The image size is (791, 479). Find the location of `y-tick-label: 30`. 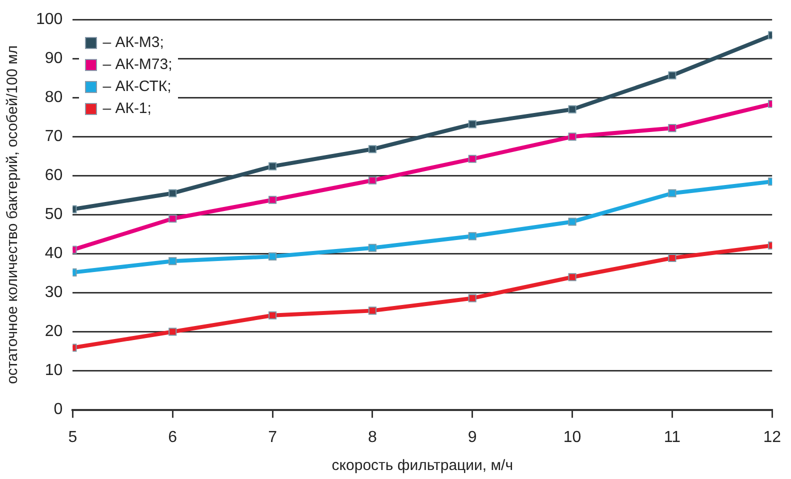

y-tick-label: 30 is located at coordinates (53, 293).